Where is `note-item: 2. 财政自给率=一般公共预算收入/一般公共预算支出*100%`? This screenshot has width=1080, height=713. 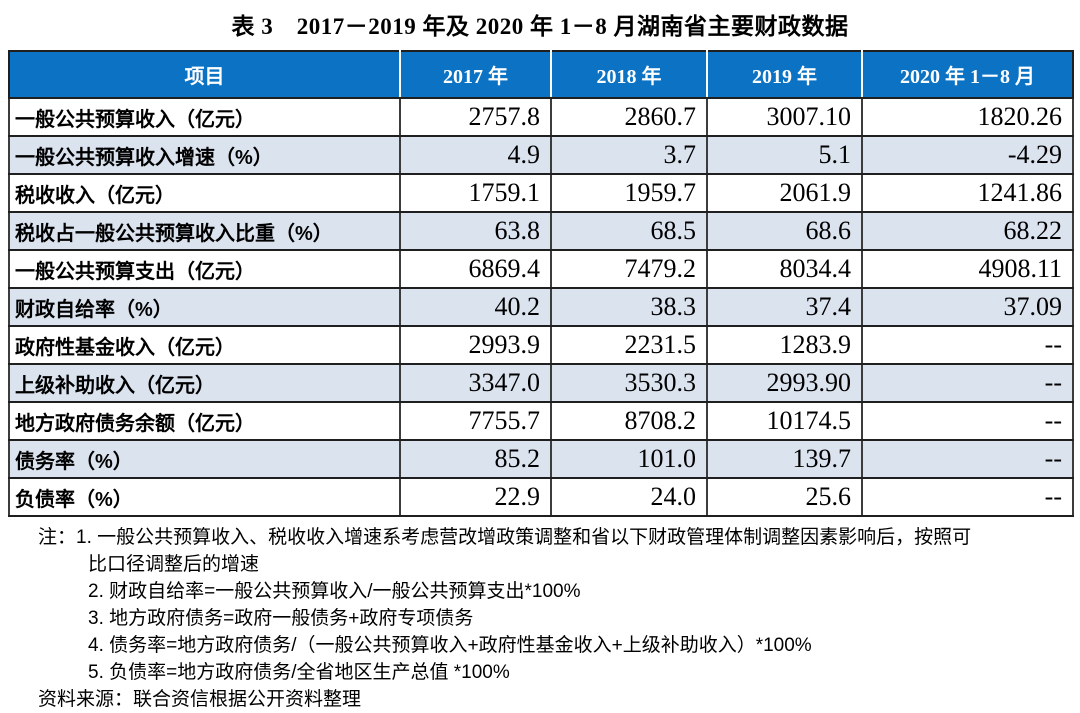 note-item: 2. 财政自给率=一般公共预算收入/一般公共预算支出*100% is located at coordinates (334, 591).